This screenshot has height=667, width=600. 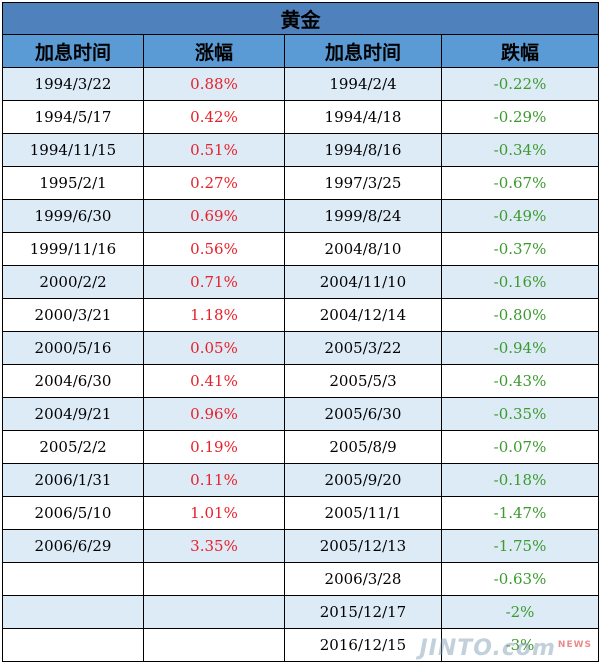 I want to click on table-row: 2000/5/16 0.05% 2005/3/22 -0.94%, so click(x=300, y=348).